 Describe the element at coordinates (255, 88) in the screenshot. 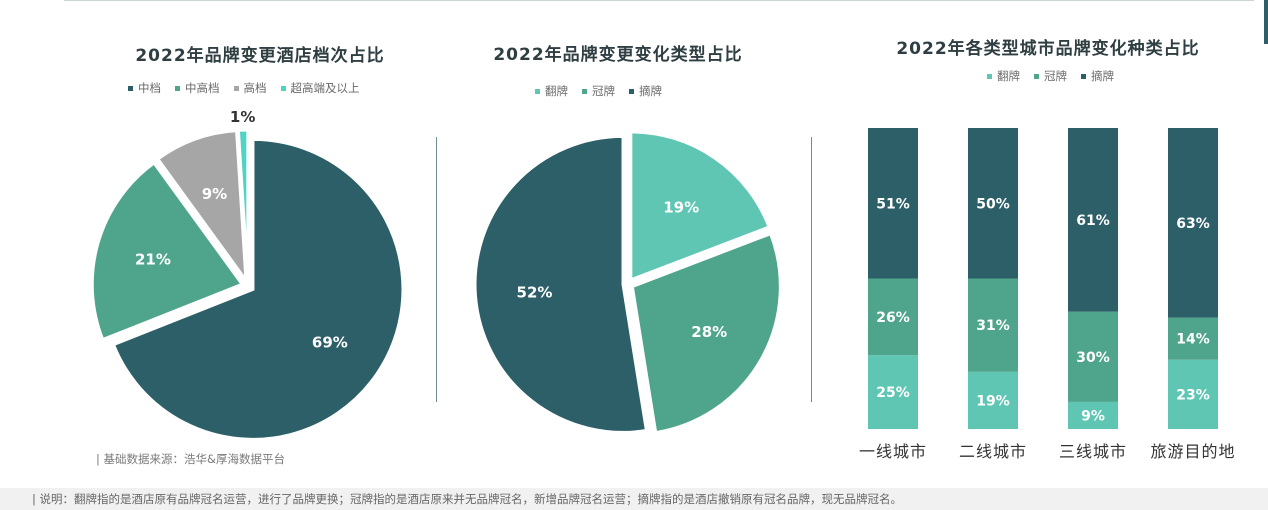

I see `legend-label: 高档` at that location.